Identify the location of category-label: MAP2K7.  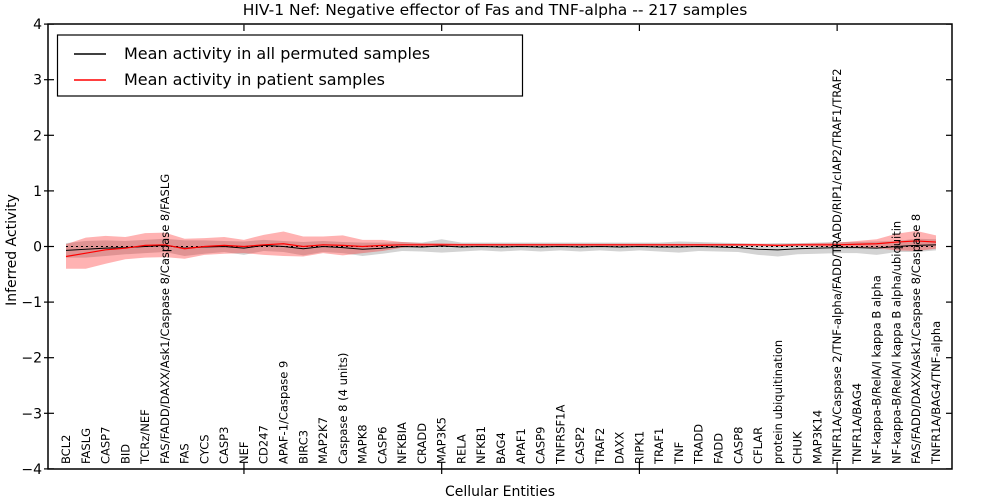
(323, 440).